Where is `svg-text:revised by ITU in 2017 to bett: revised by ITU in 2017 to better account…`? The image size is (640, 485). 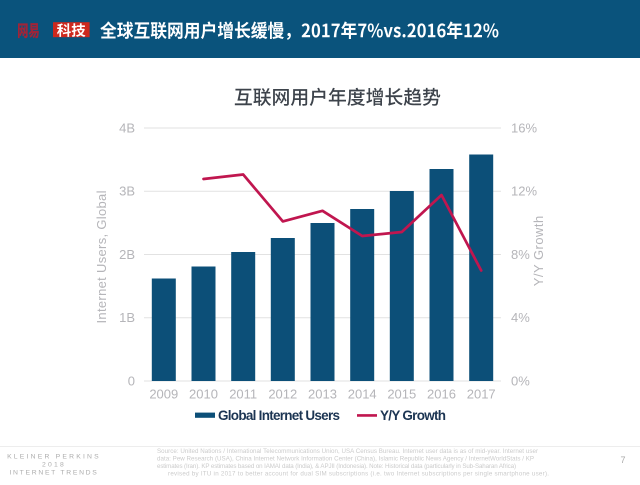
svg-text:revised by ITU in 2017 to bett: revised by ITU in 2017 to better account… is located at coordinates (358, 474).